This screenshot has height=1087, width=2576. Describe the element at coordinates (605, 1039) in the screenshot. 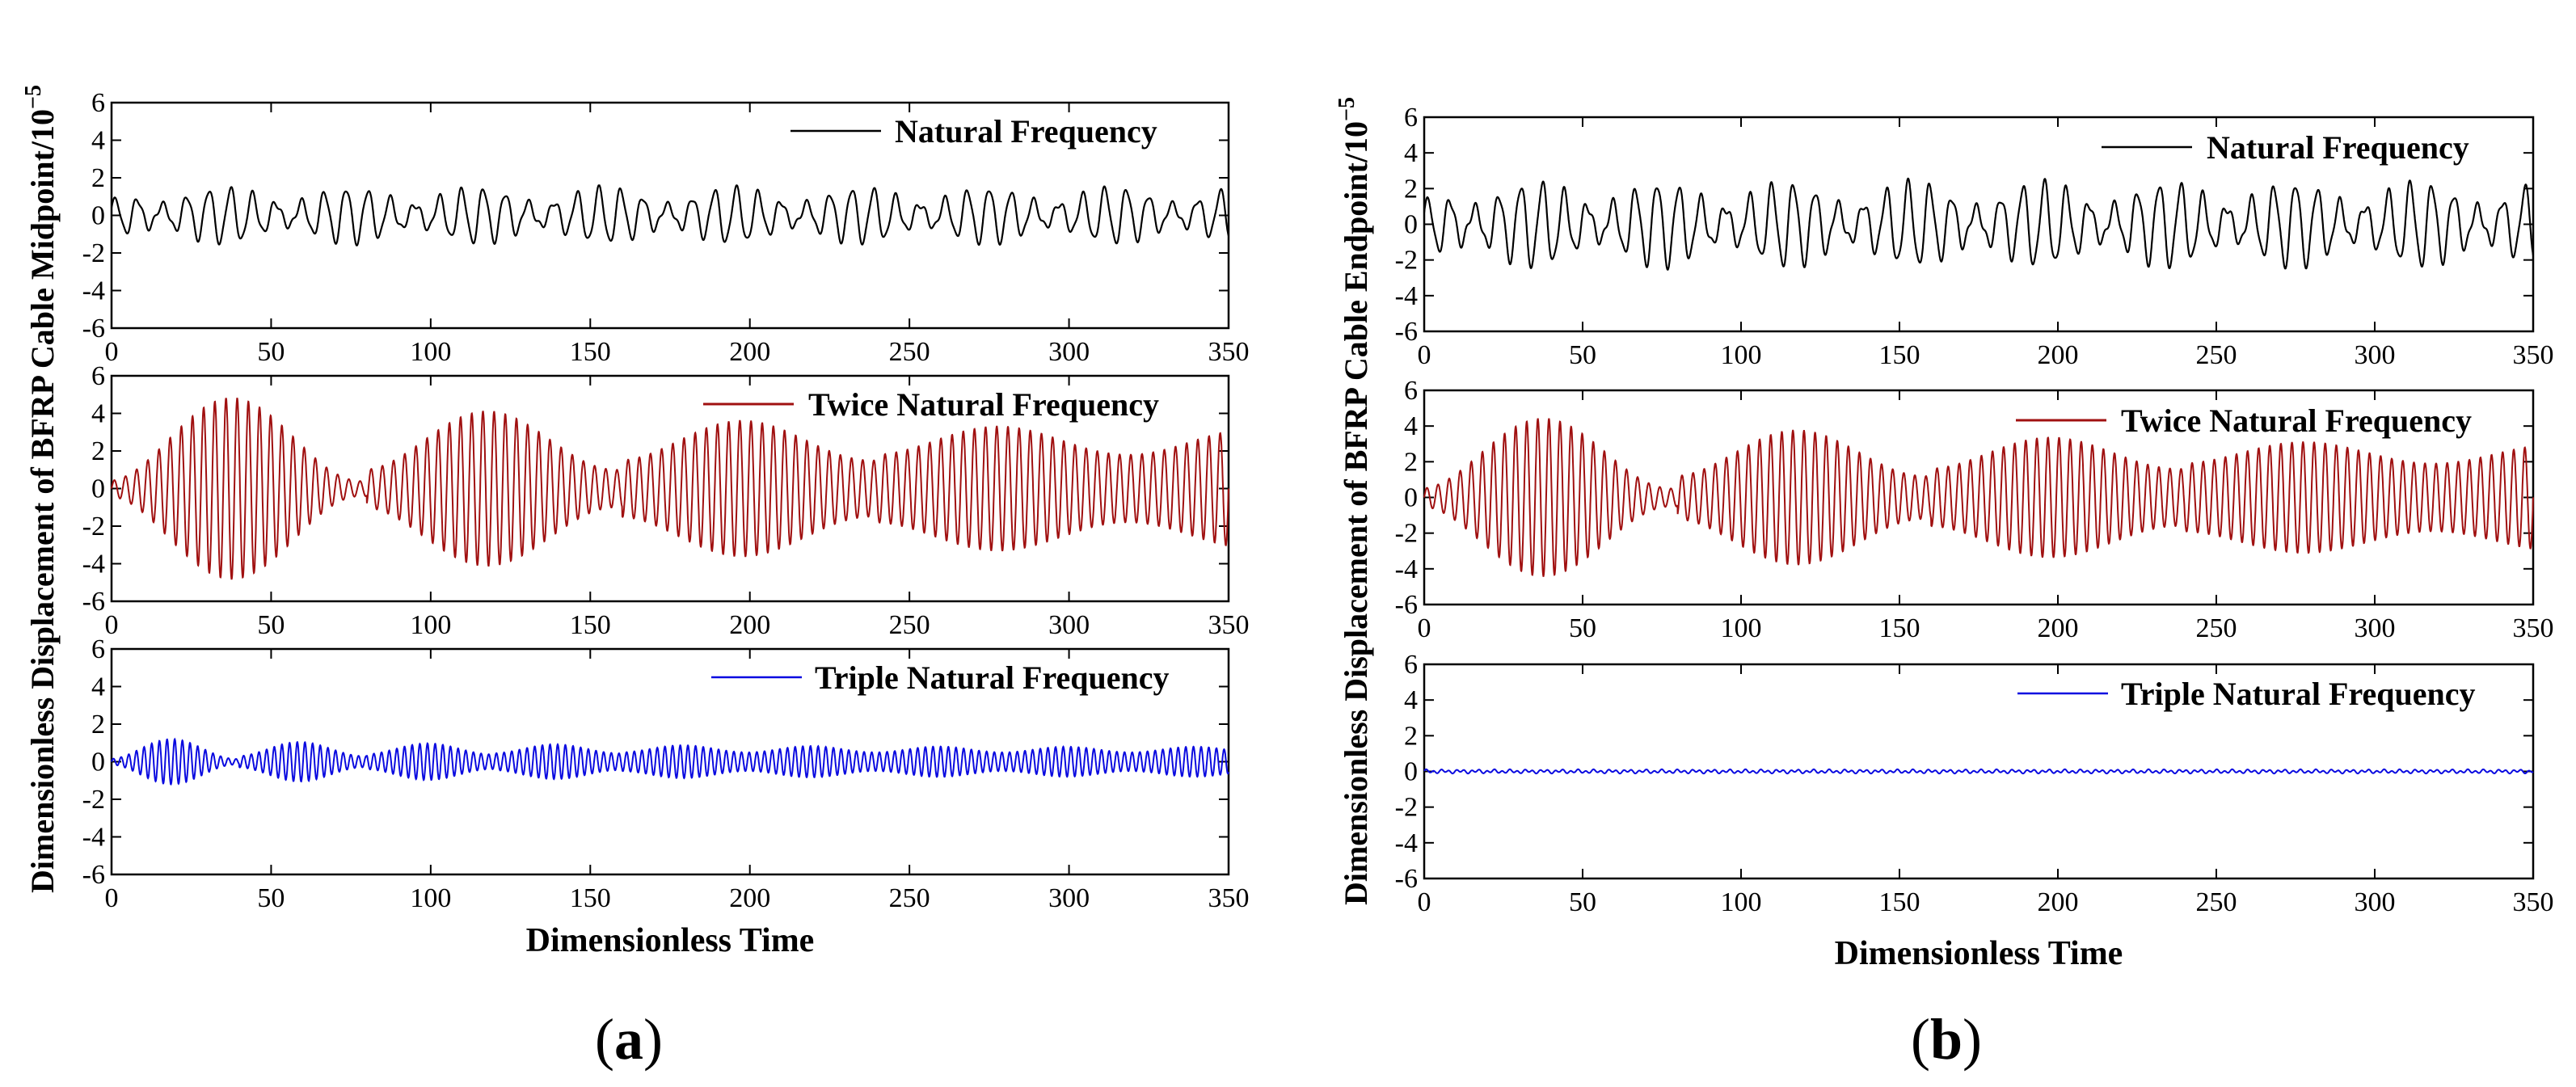

I see `panel-label-open: (` at that location.